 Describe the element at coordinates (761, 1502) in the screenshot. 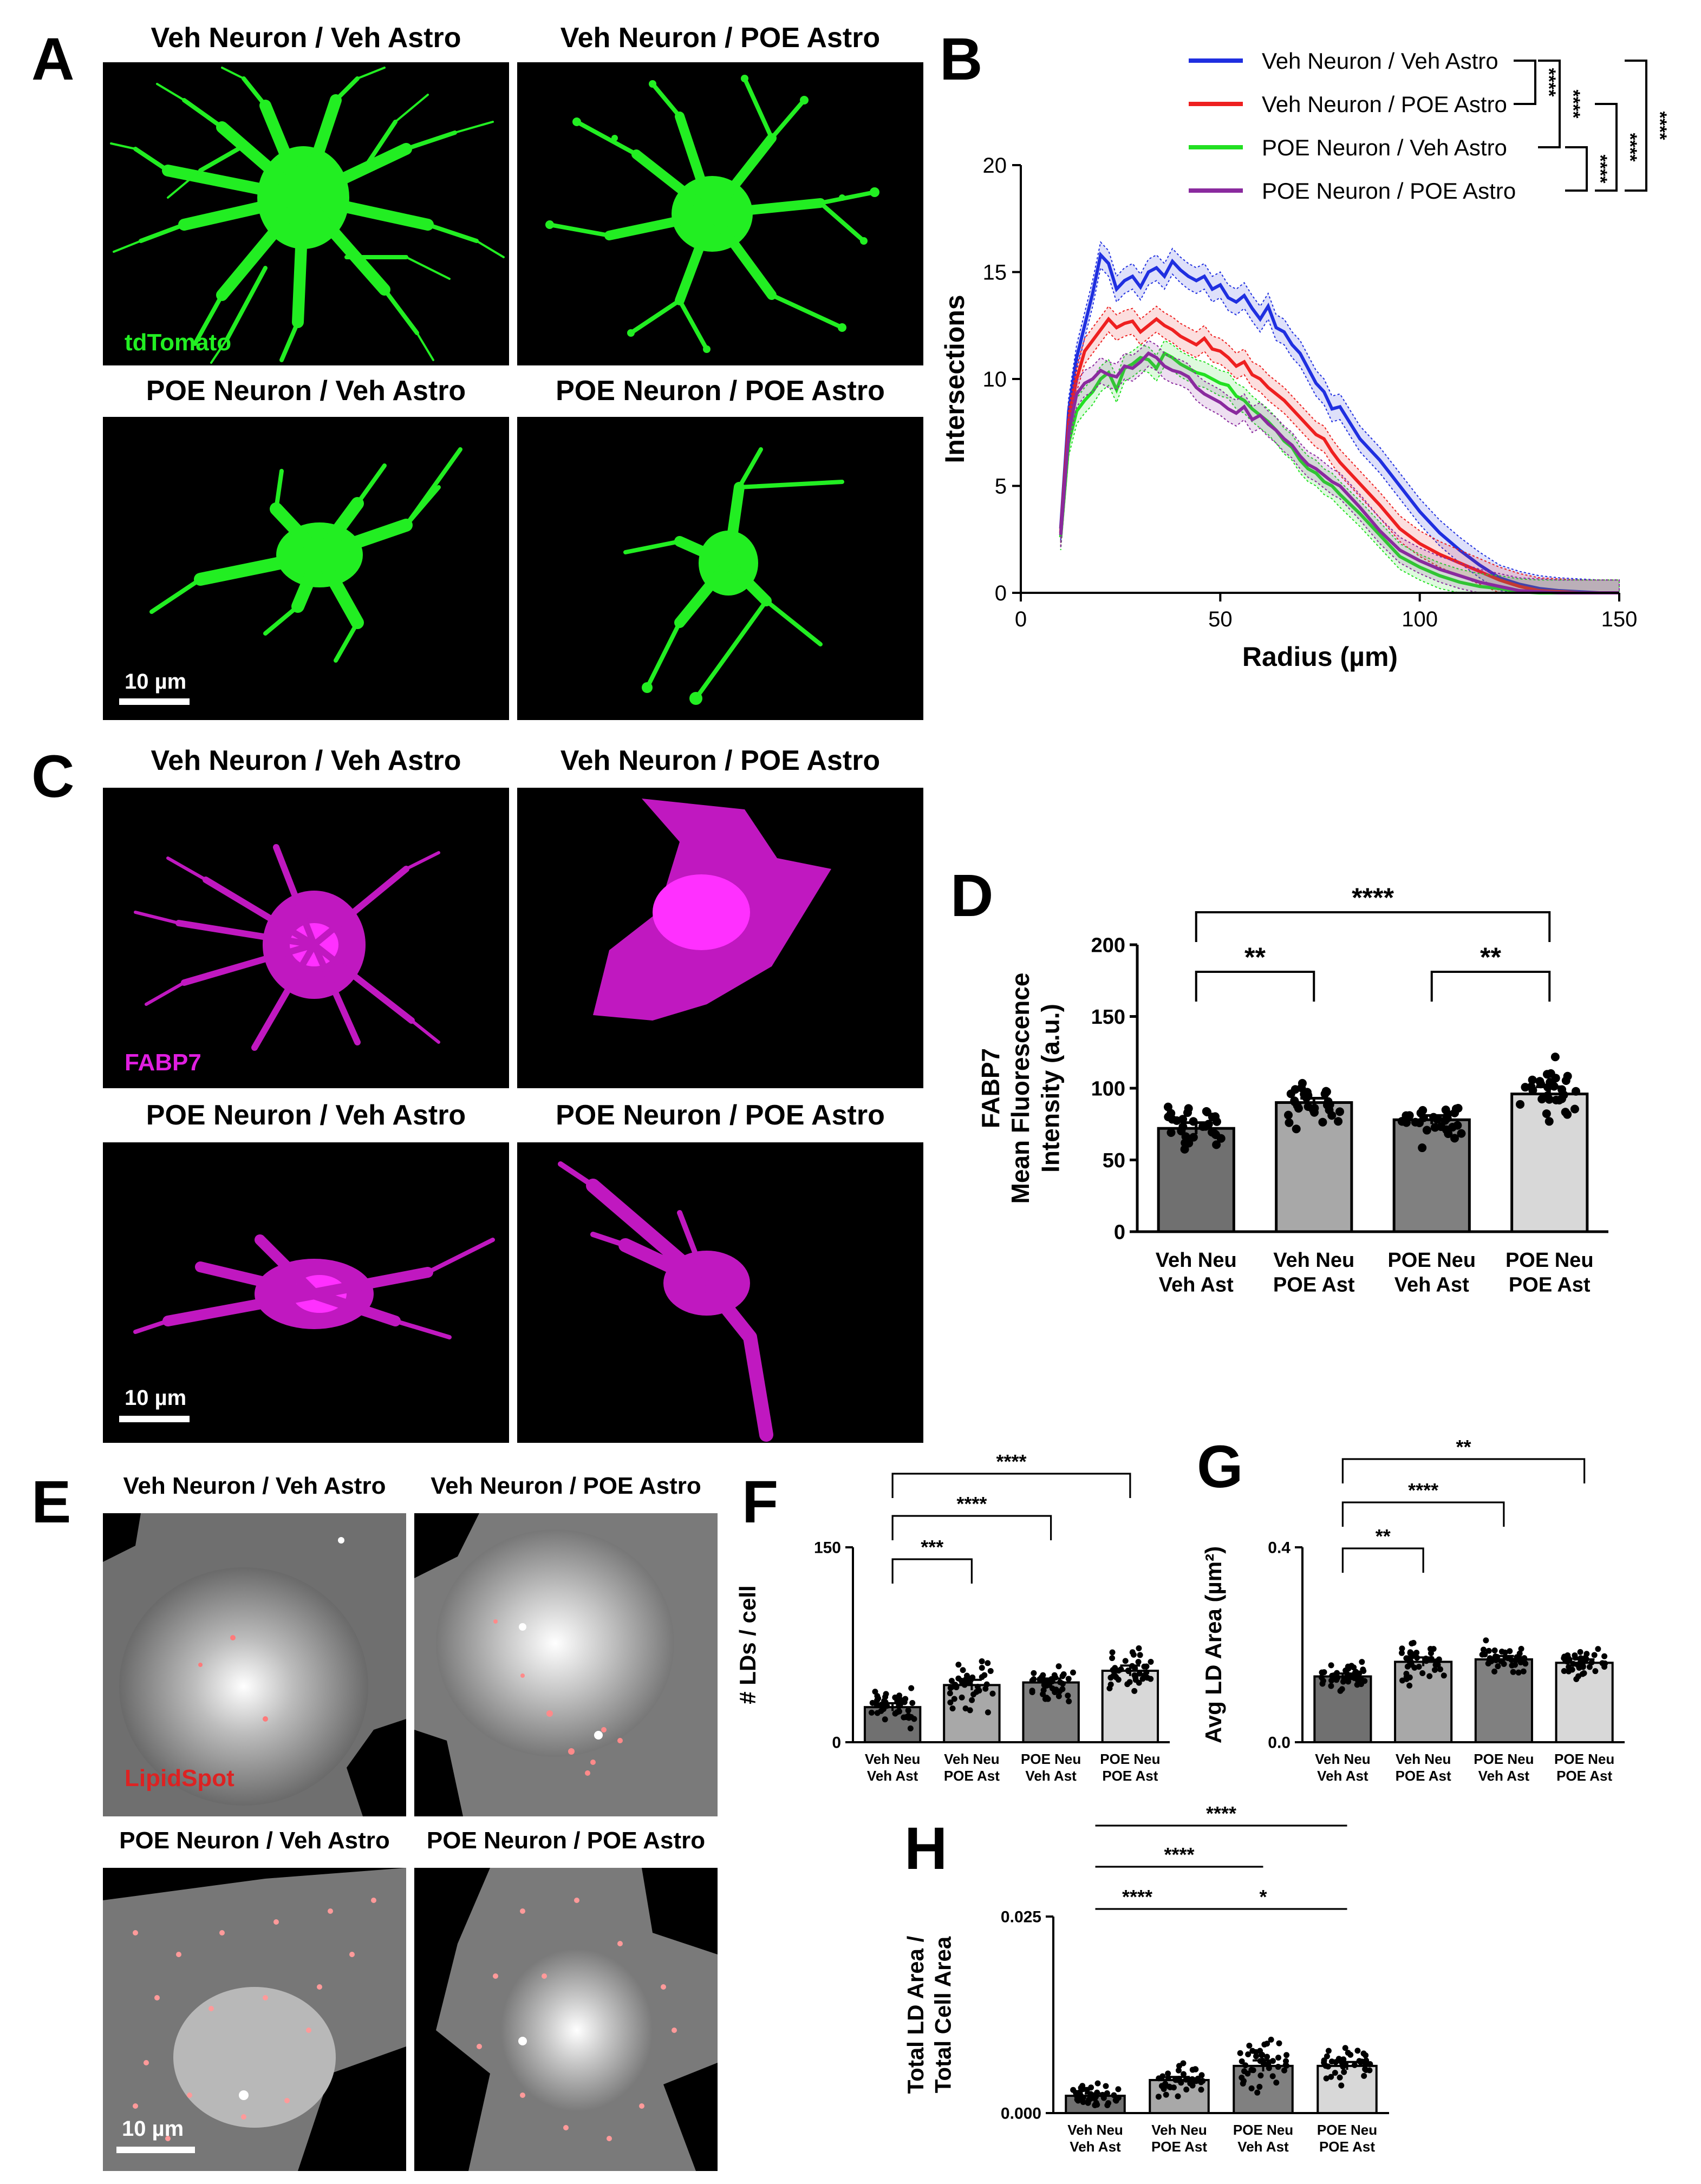

I see `panel-label-f: F` at that location.